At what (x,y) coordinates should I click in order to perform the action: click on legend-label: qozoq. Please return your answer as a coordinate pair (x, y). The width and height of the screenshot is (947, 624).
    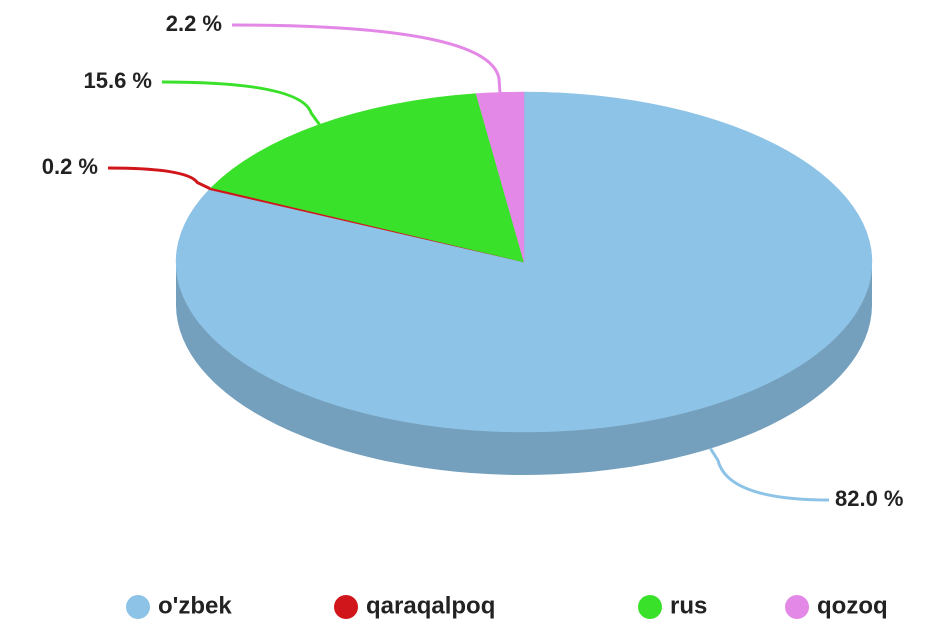
    Looking at the image, I should click on (852, 605).